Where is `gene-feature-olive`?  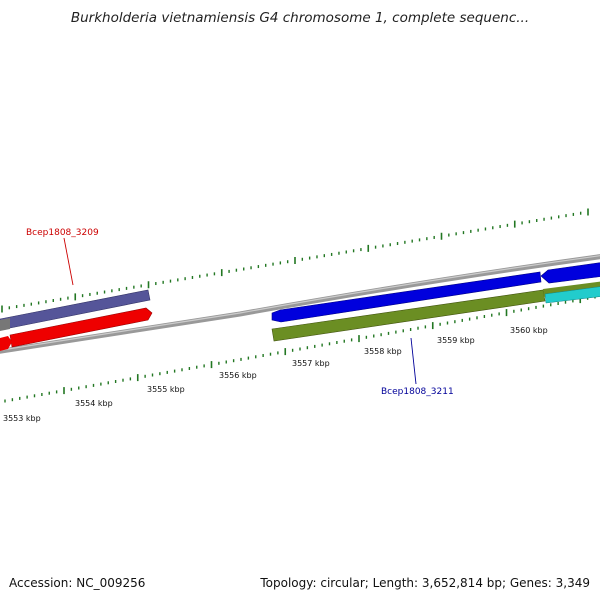 gene-feature-olive is located at coordinates (408, 315).